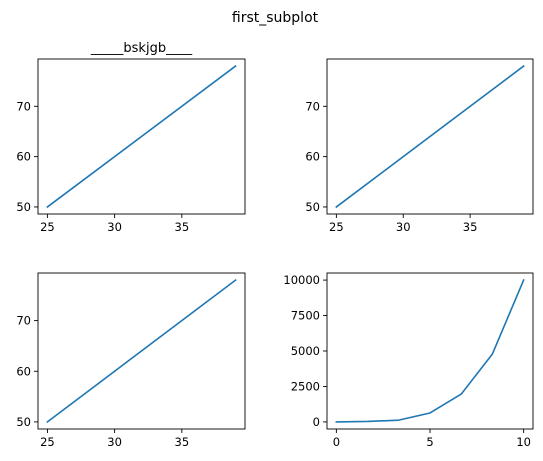 This screenshot has width=543, height=461. I want to click on subplot-2-xtick-label-1: 25, so click(336, 227).